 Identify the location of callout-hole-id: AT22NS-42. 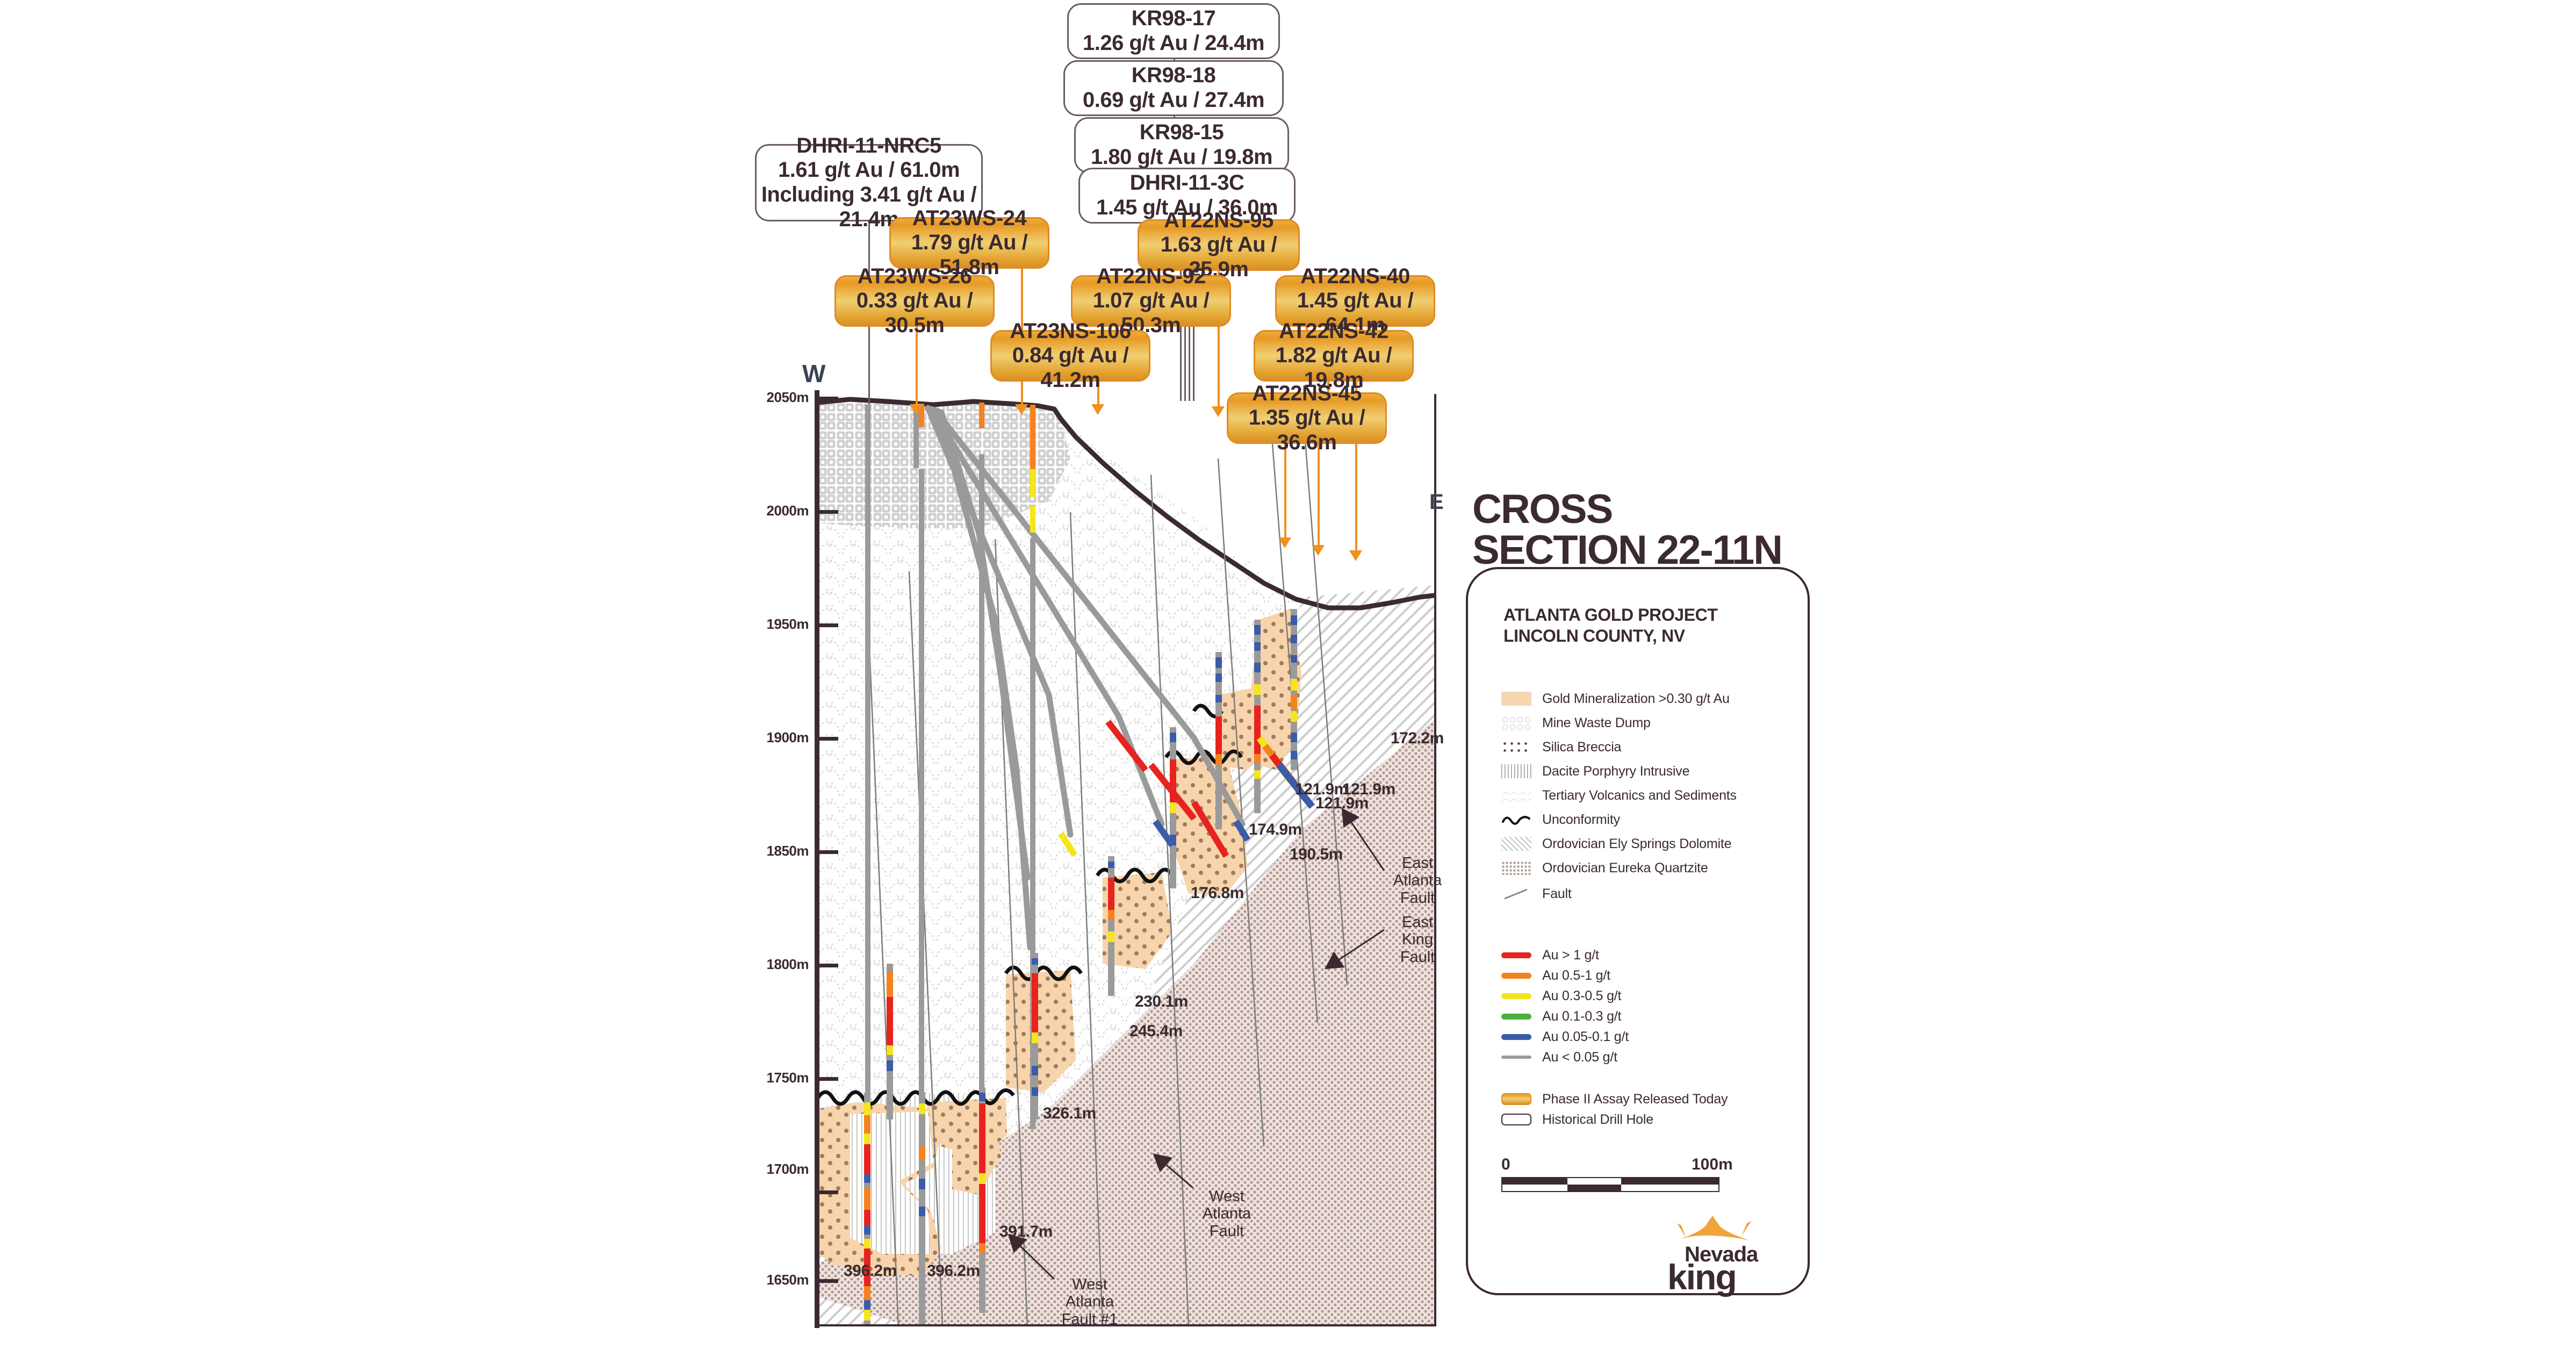
(1333, 331).